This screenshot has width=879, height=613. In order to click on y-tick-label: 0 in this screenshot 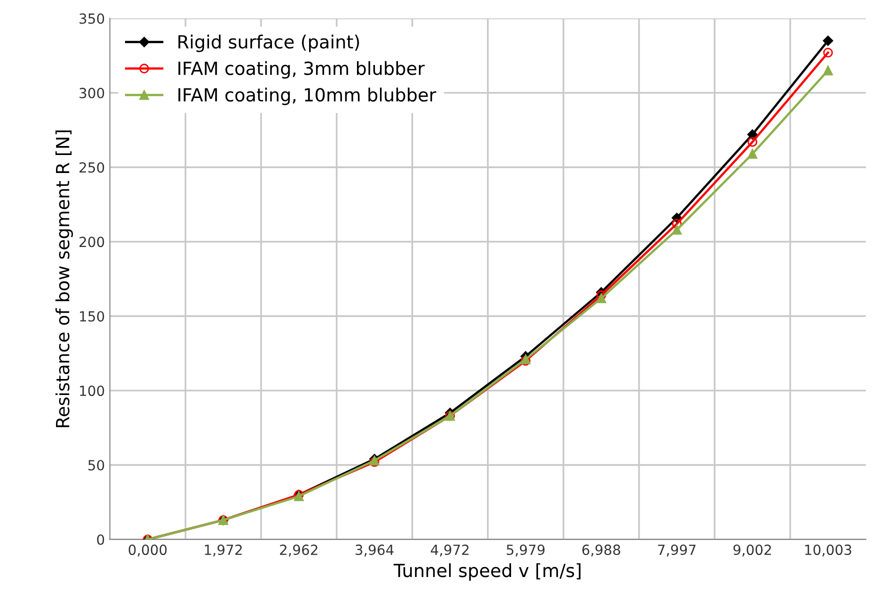, I will do `click(100, 539)`.